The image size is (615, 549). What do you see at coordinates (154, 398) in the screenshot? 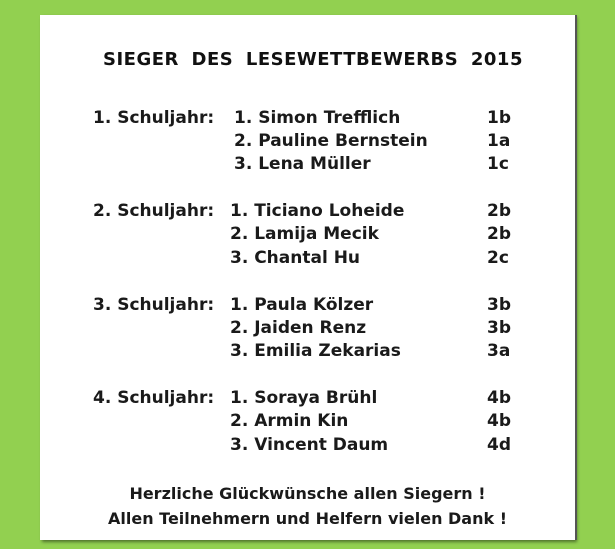
I see `grade-label-4: 4. Schuljahr:` at bounding box center [154, 398].